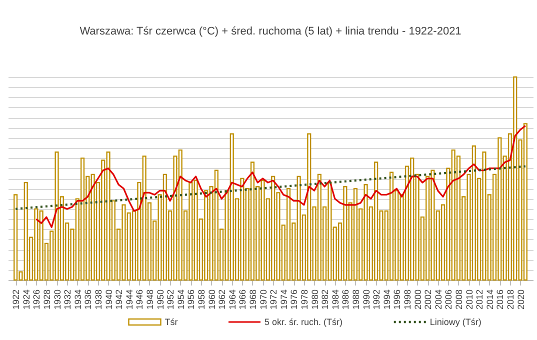  I want to click on x-tick-label: 2010, so click(469, 300).